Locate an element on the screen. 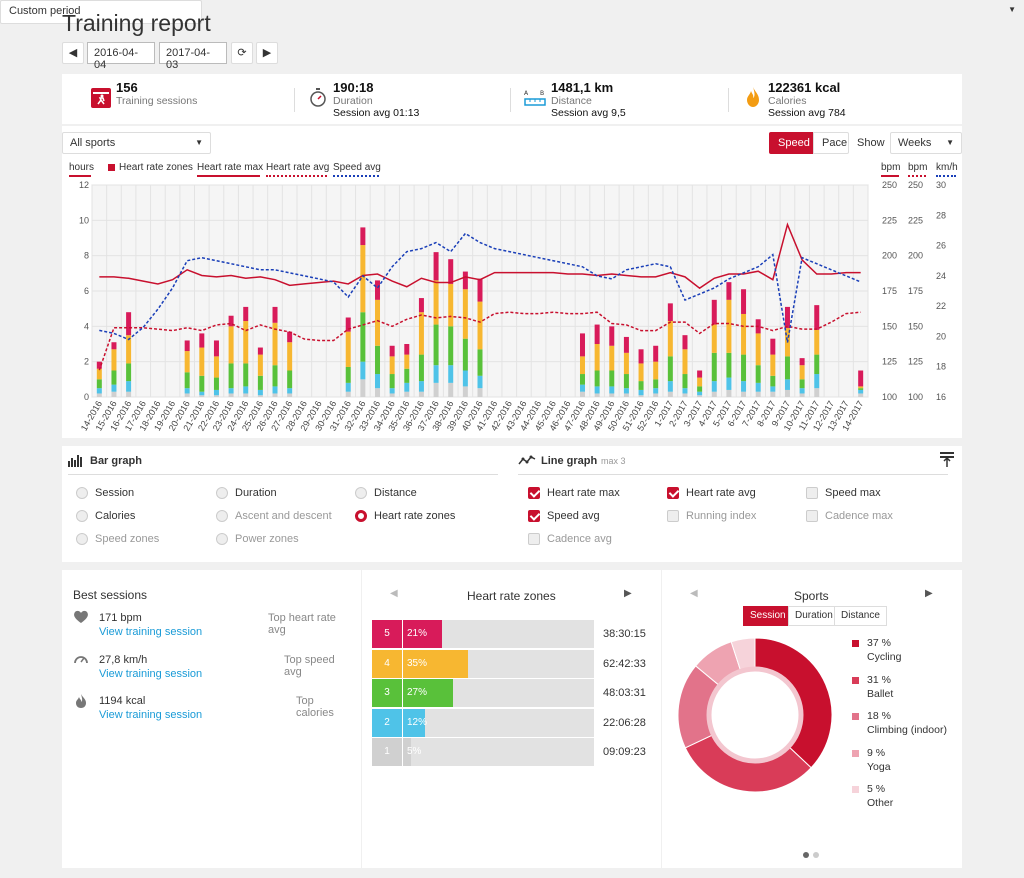 The image size is (1024, 878). date-from-input: 2016-04-04 is located at coordinates (121, 56).